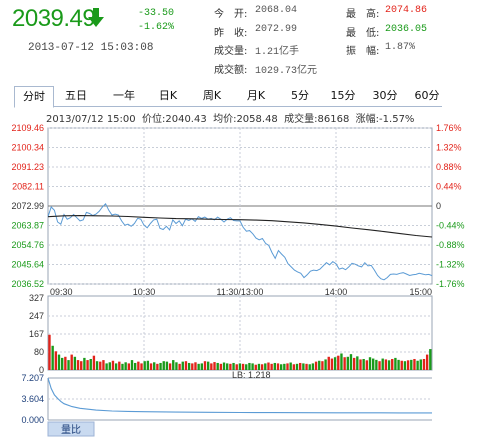 This screenshot has width=500, height=437. Describe the element at coordinates (91, 48) in the screenshot. I see `quote-timestamp: 2013-07-12 15:03:08` at that location.